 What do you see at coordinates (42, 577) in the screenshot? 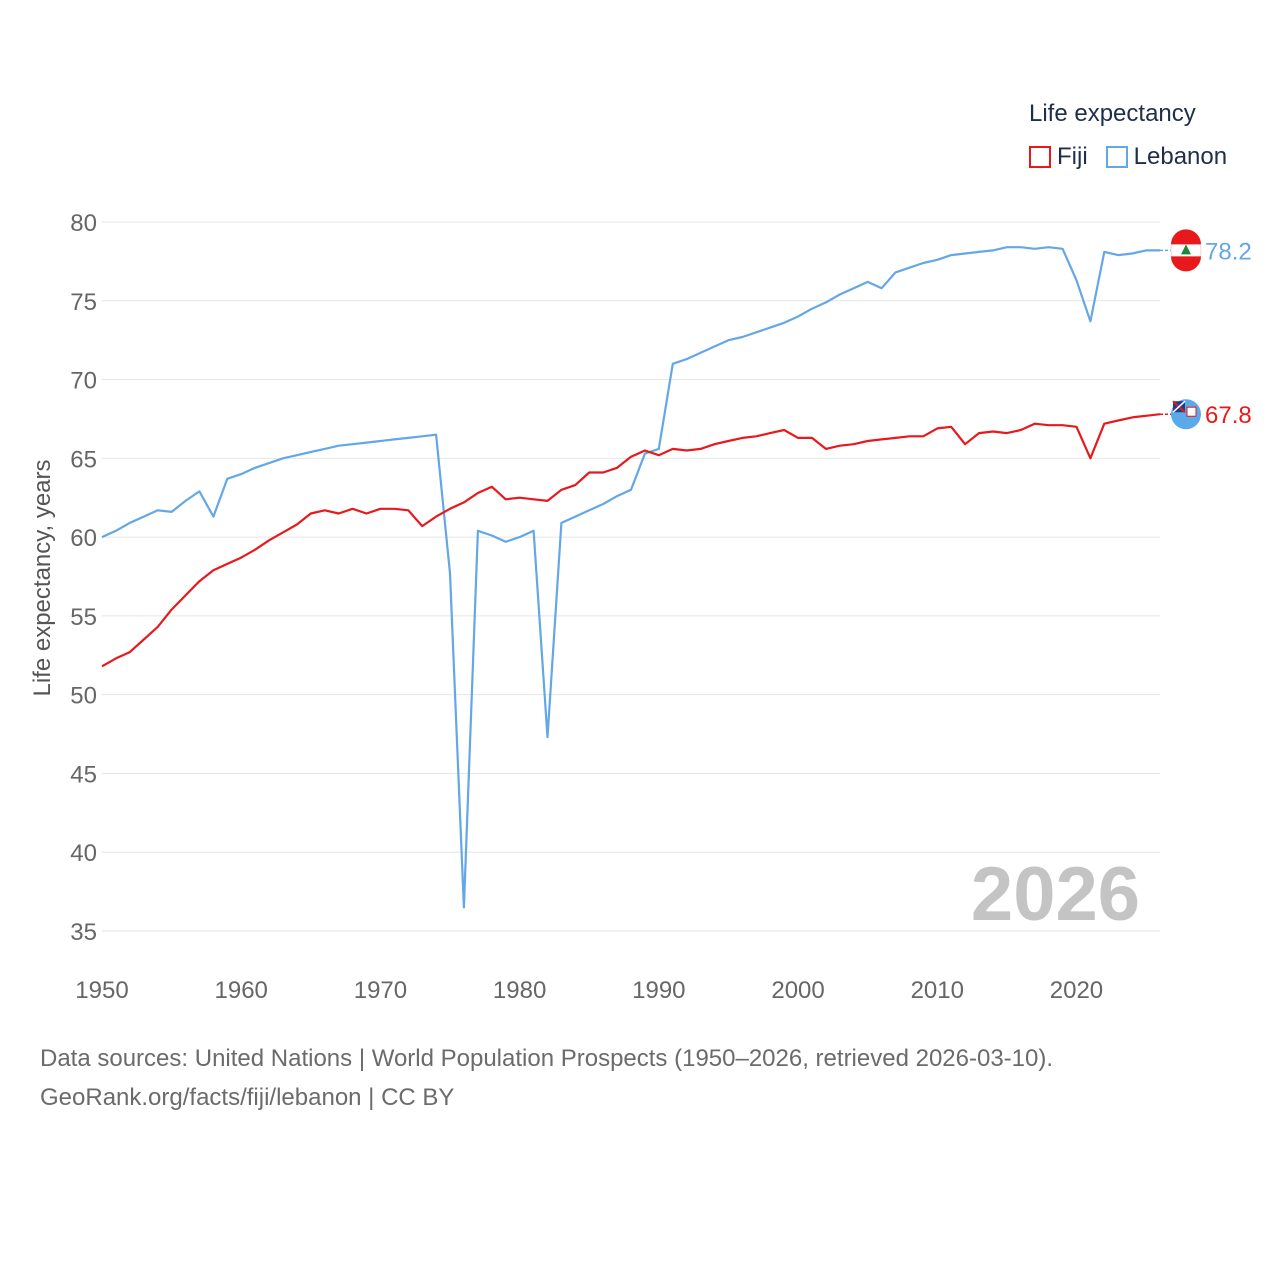
I see `y-axis-label: Life expectancy, years` at bounding box center [42, 577].